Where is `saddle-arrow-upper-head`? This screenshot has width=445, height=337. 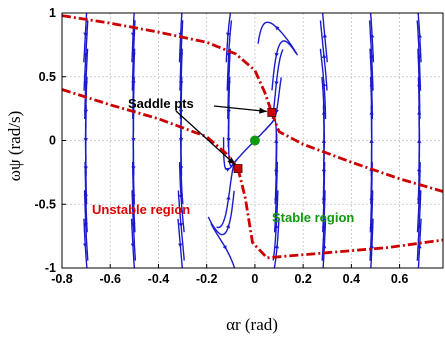 saddle-arrow-upper-head is located at coordinates (263, 110).